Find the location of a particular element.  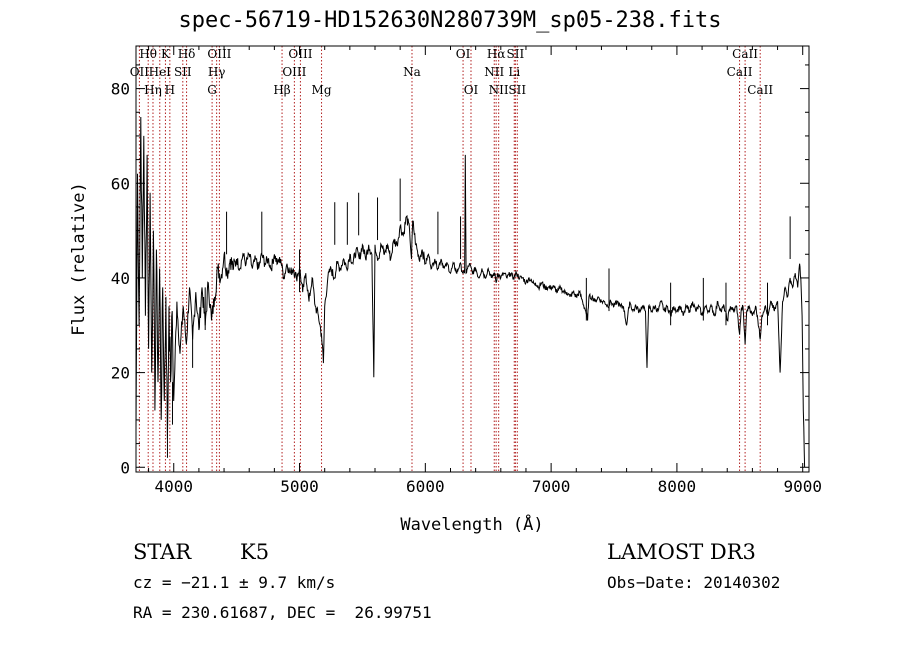

observation-date: Obs−Date: 20140302 is located at coordinates (694, 582).